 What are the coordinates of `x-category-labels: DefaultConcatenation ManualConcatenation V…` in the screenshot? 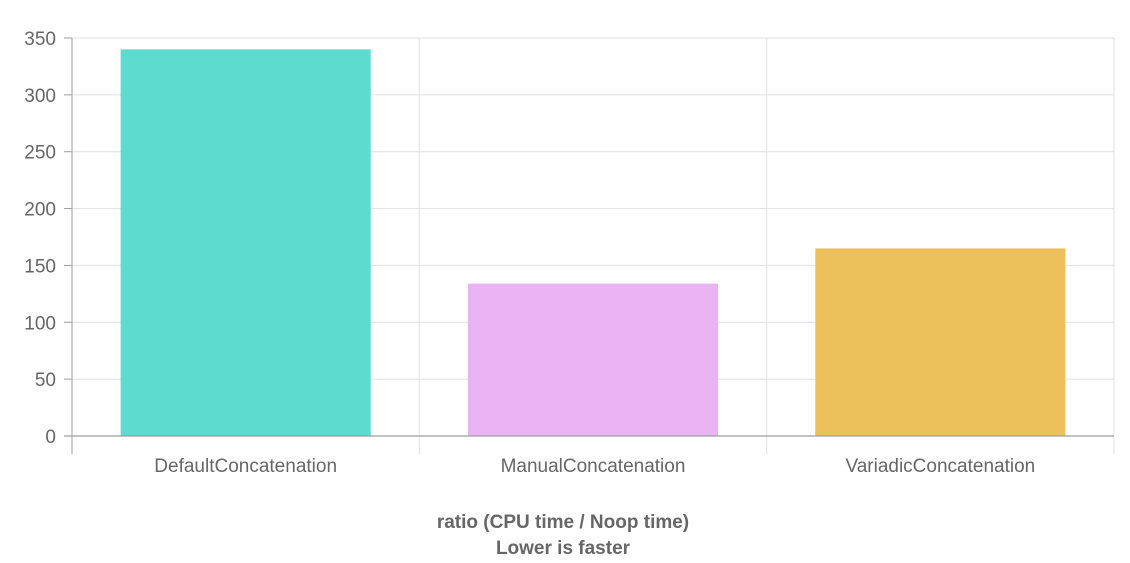 It's located at (594, 466).